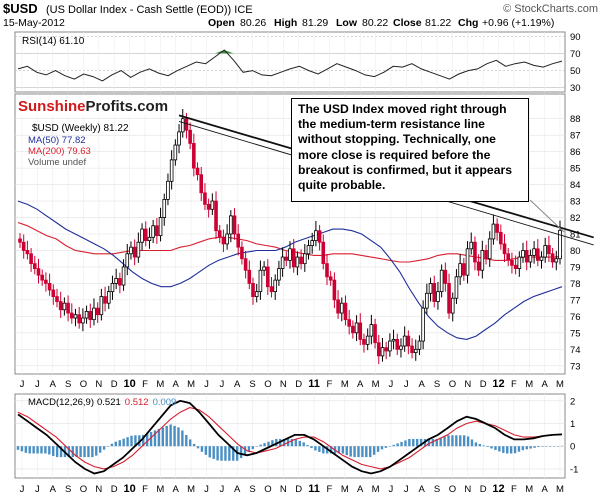 The height and width of the screenshot is (502, 602). What do you see at coordinates (83, 489) in the screenshot?
I see `macd-x-label: O` at bounding box center [83, 489].